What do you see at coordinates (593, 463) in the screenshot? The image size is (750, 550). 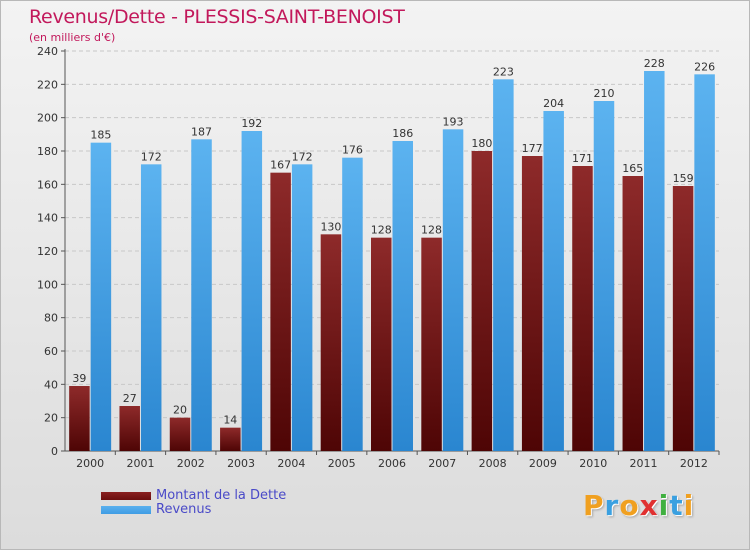 I see `x-tick-label: 2010` at bounding box center [593, 463].